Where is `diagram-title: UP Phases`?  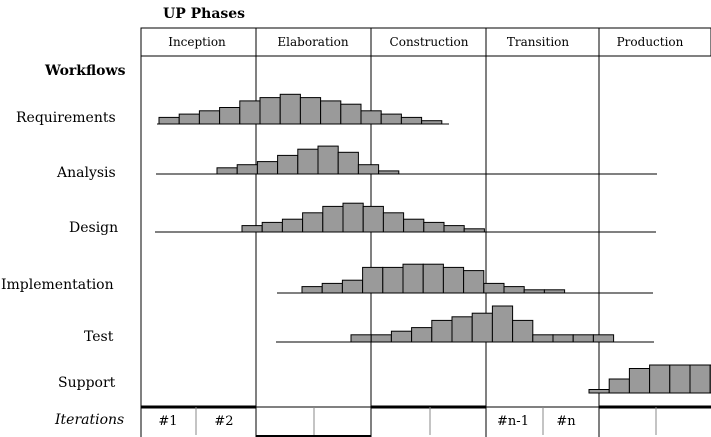
diagram-title: UP Phases is located at coordinates (204, 14).